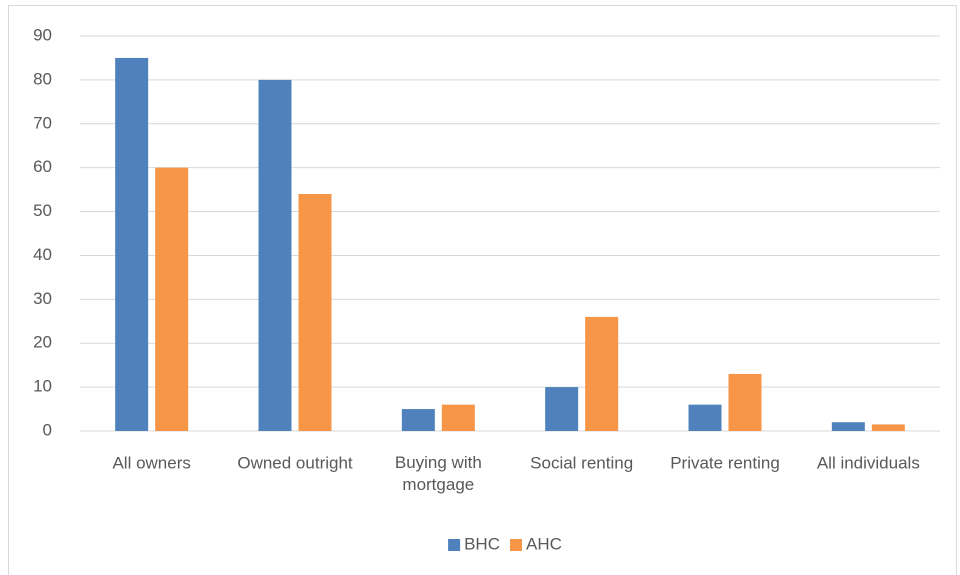 The height and width of the screenshot is (575, 960). I want to click on x-tick-label: Owned outright, so click(295, 462).